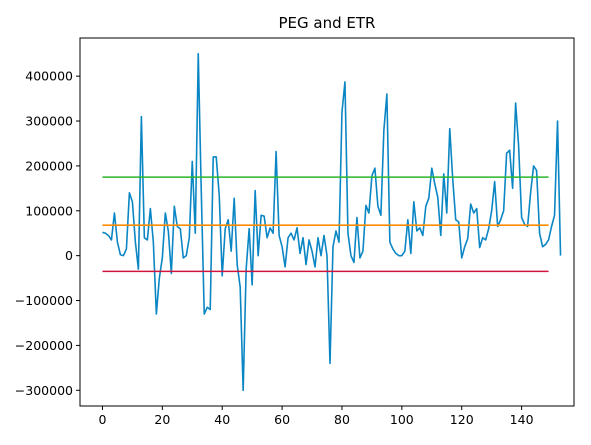 This screenshot has width=591, height=445. I want to click on chart-title: PEG and ETR, so click(327, 23).